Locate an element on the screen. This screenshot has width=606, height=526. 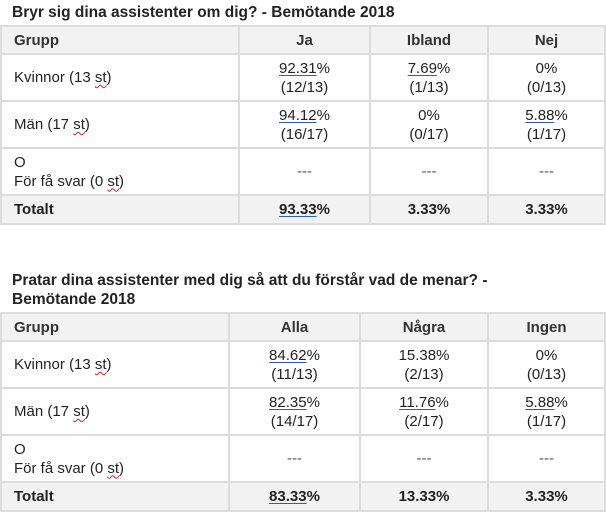
other-unit: st is located at coordinates (113, 468).